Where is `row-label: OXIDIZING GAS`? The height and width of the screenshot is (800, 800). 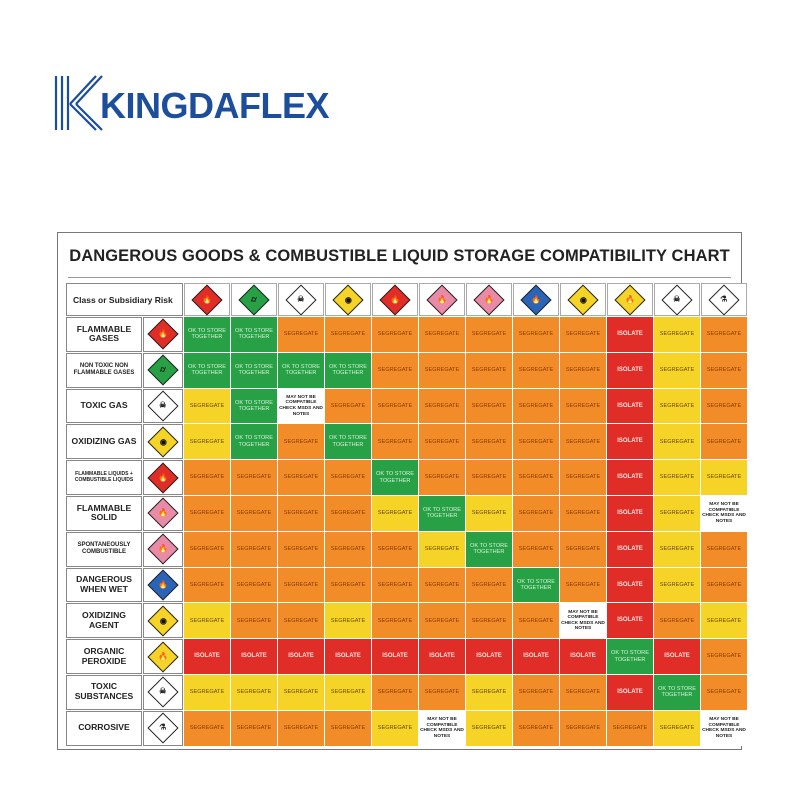 row-label: OXIDIZING GAS is located at coordinates (104, 442).